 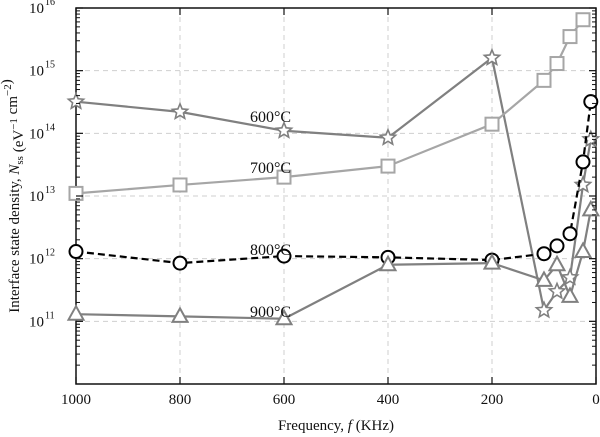 What do you see at coordinates (284, 400) in the screenshot?
I see `x-tick-label: 600` at bounding box center [284, 400].